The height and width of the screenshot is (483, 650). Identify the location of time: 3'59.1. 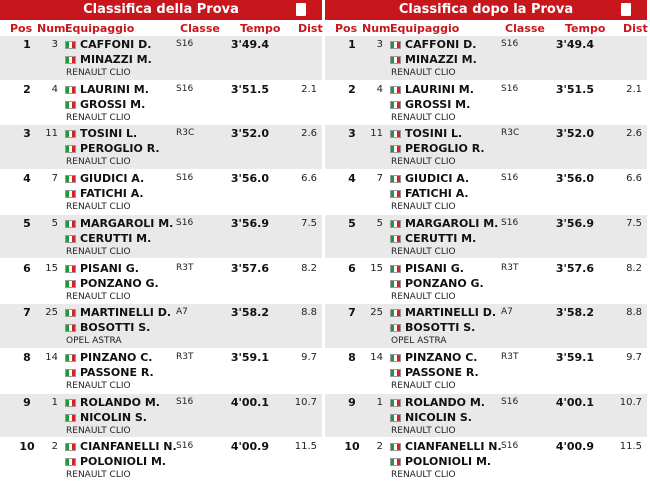
(249, 357).